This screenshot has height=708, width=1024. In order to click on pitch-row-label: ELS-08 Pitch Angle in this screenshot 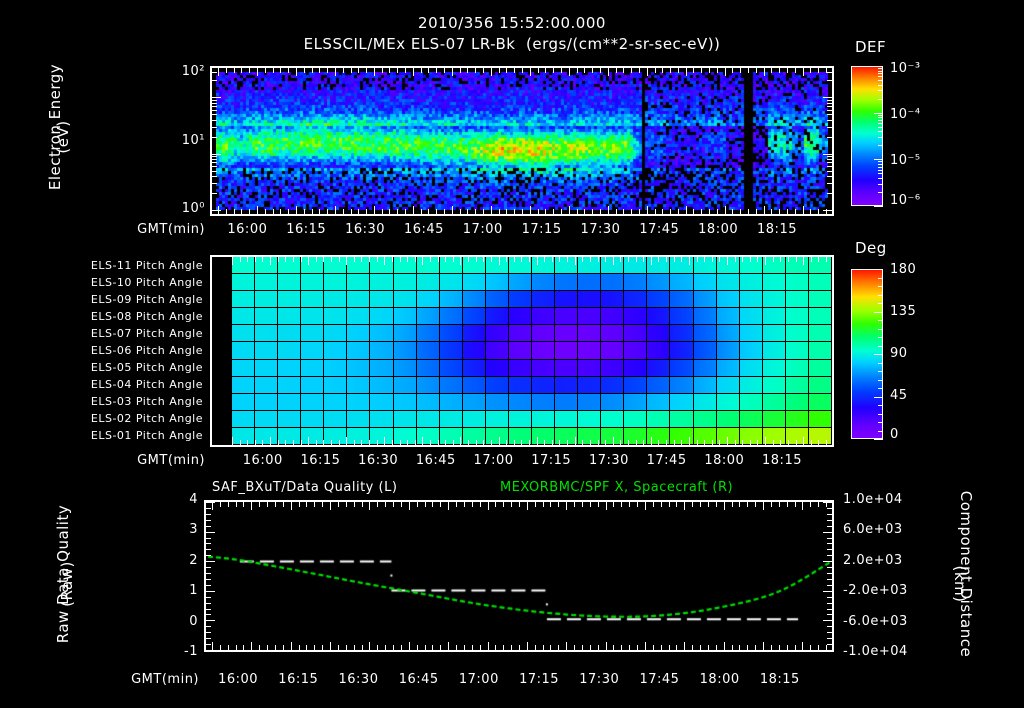, I will do `click(146, 316)`.